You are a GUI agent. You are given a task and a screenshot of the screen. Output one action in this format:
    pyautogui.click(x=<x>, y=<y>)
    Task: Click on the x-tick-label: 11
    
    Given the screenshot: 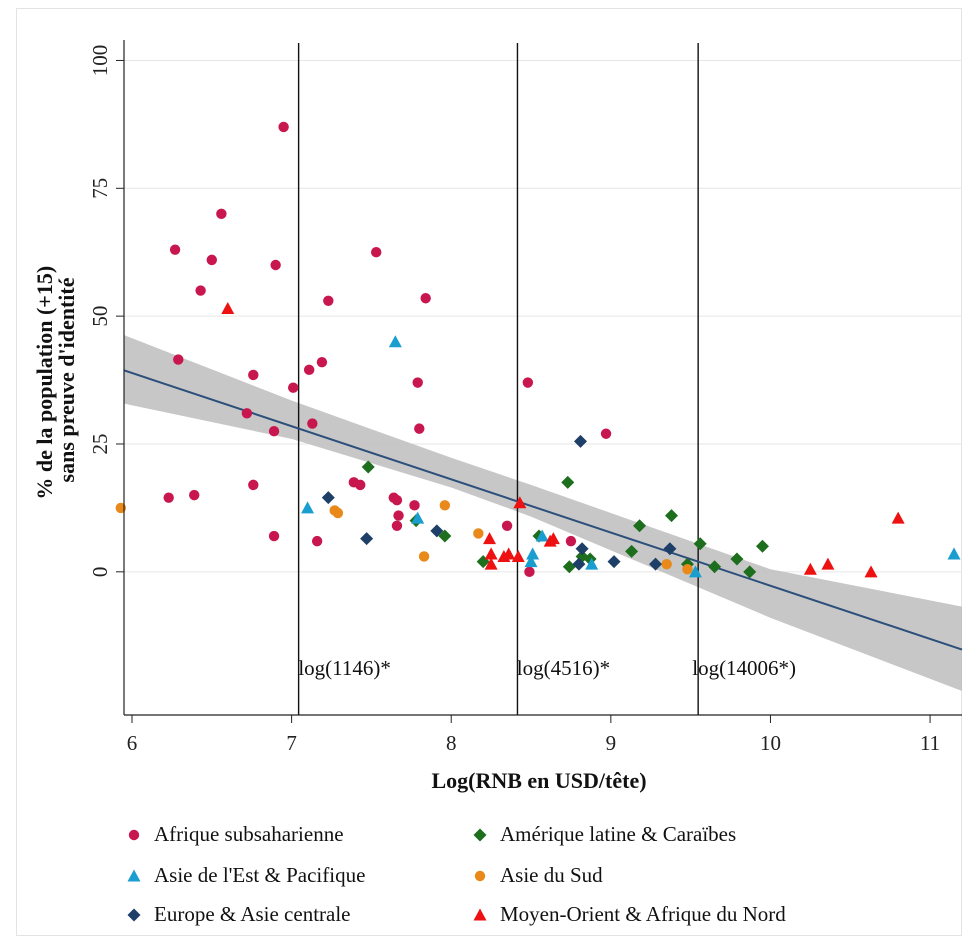 What is the action you would take?
    pyautogui.click(x=930, y=743)
    